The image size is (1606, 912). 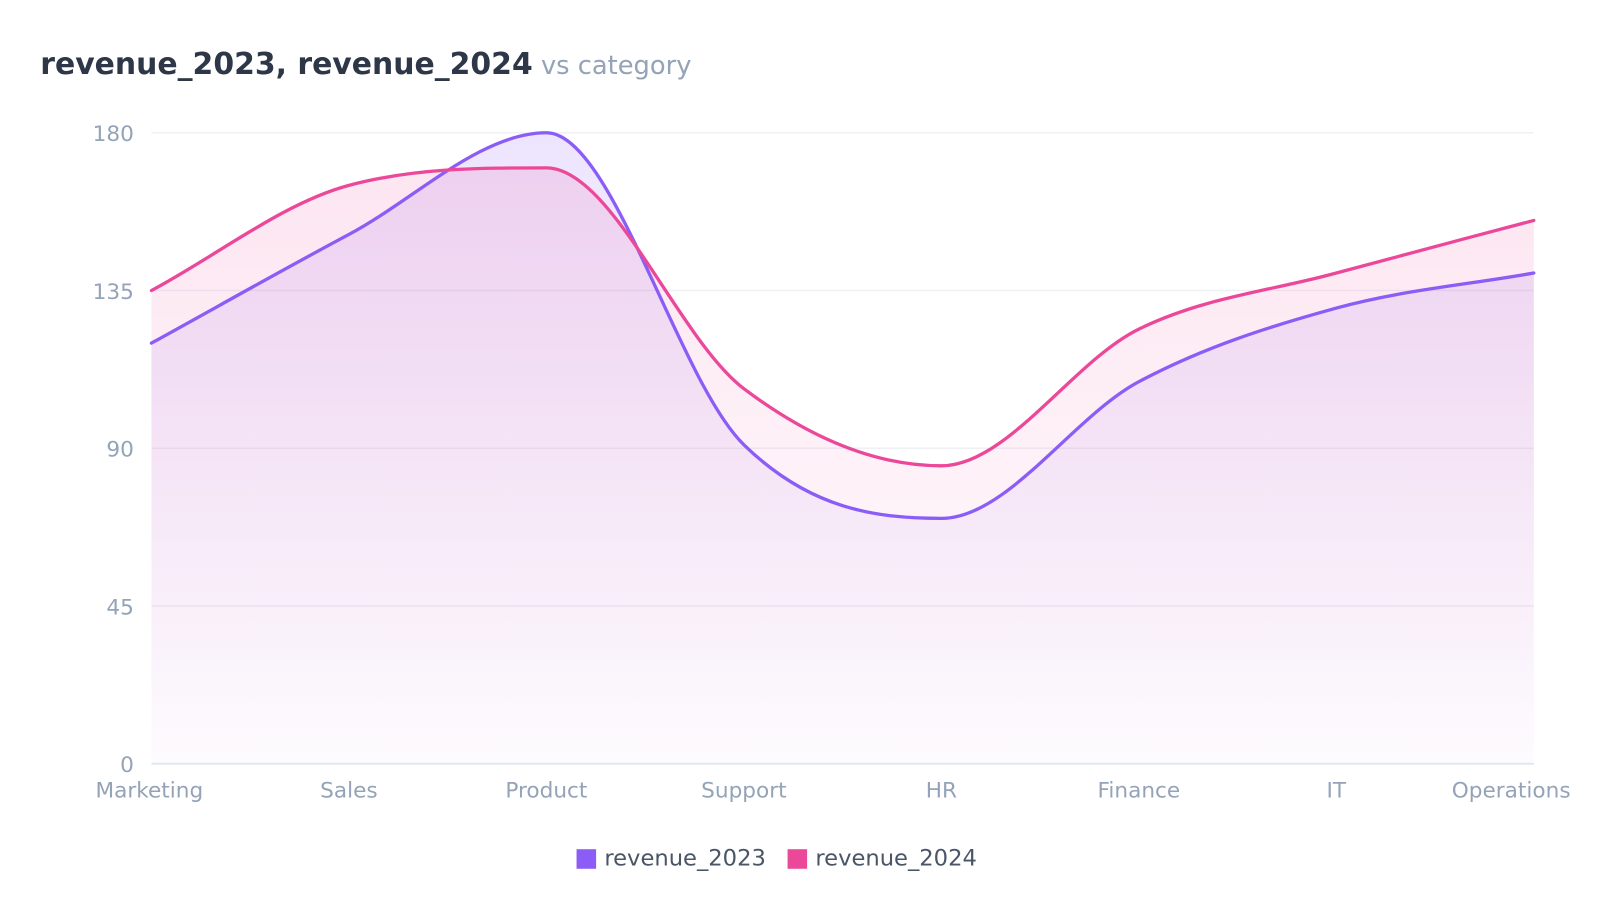 What do you see at coordinates (941, 791) in the screenshot?
I see `x-tick-label: HR` at bounding box center [941, 791].